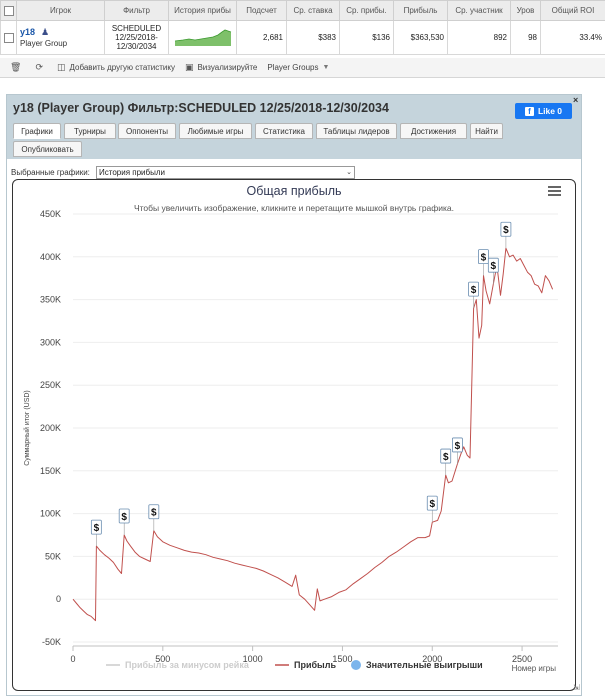 This screenshot has width=605, height=700. I want to click on row-checkbox, so click(8, 37).